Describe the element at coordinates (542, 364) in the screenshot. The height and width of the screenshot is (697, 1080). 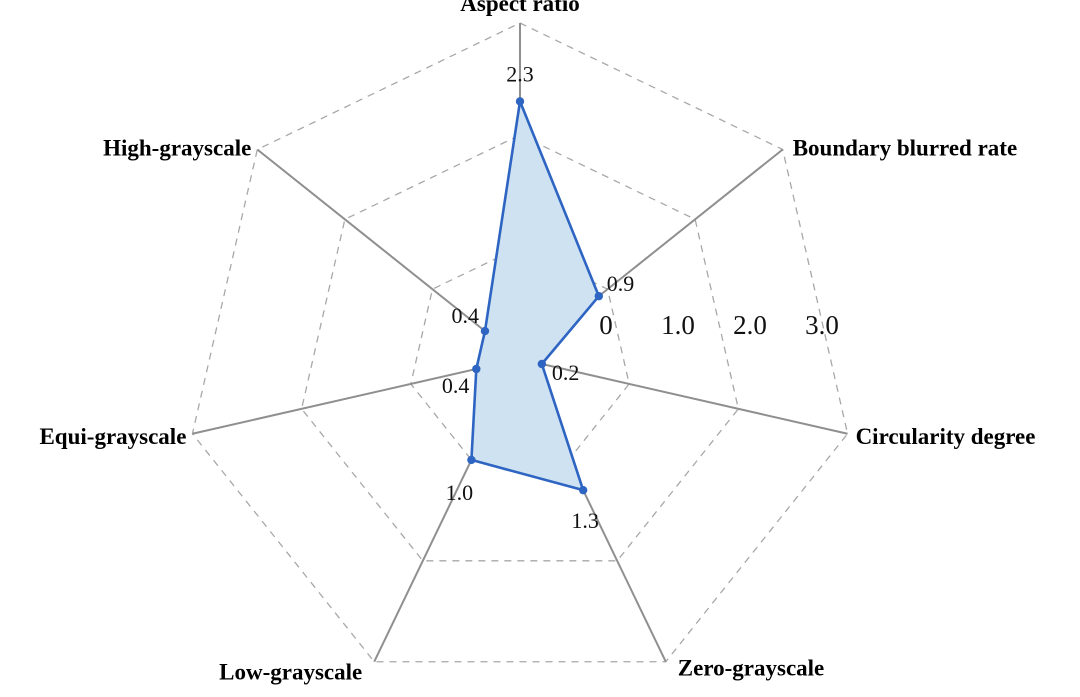
I see `data-point-circularity-degree` at that location.